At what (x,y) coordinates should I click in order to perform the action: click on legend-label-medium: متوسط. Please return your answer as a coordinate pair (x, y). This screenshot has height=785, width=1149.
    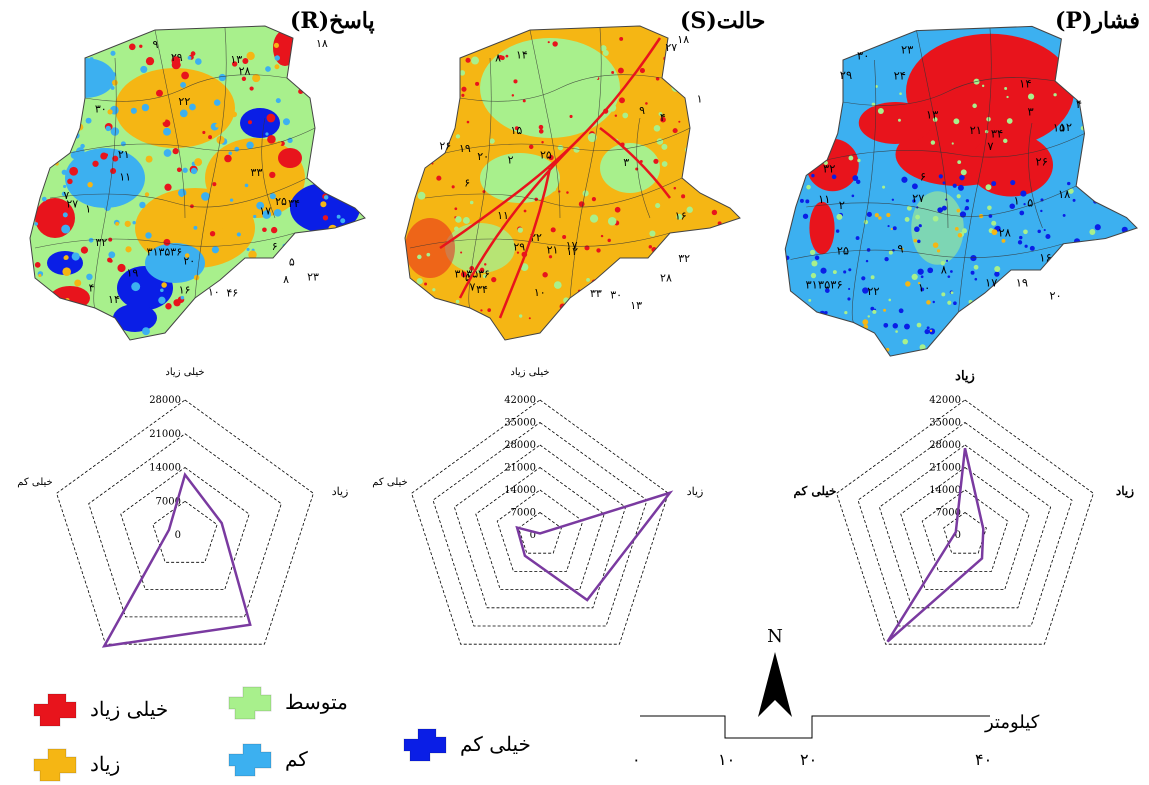
    Looking at the image, I should click on (316, 702).